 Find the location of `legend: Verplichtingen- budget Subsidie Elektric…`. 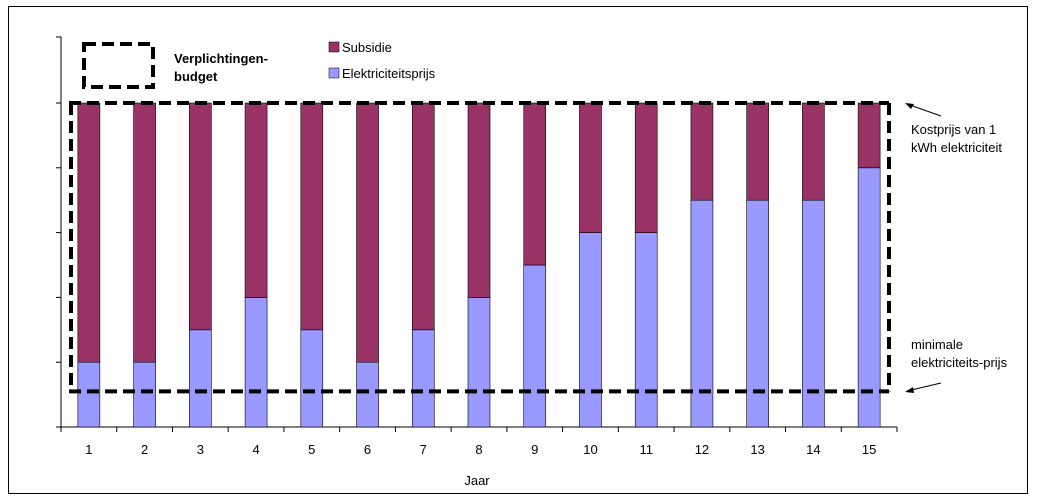

legend: Verplichtingen- budget Subsidie Elektric… is located at coordinates (259, 64).